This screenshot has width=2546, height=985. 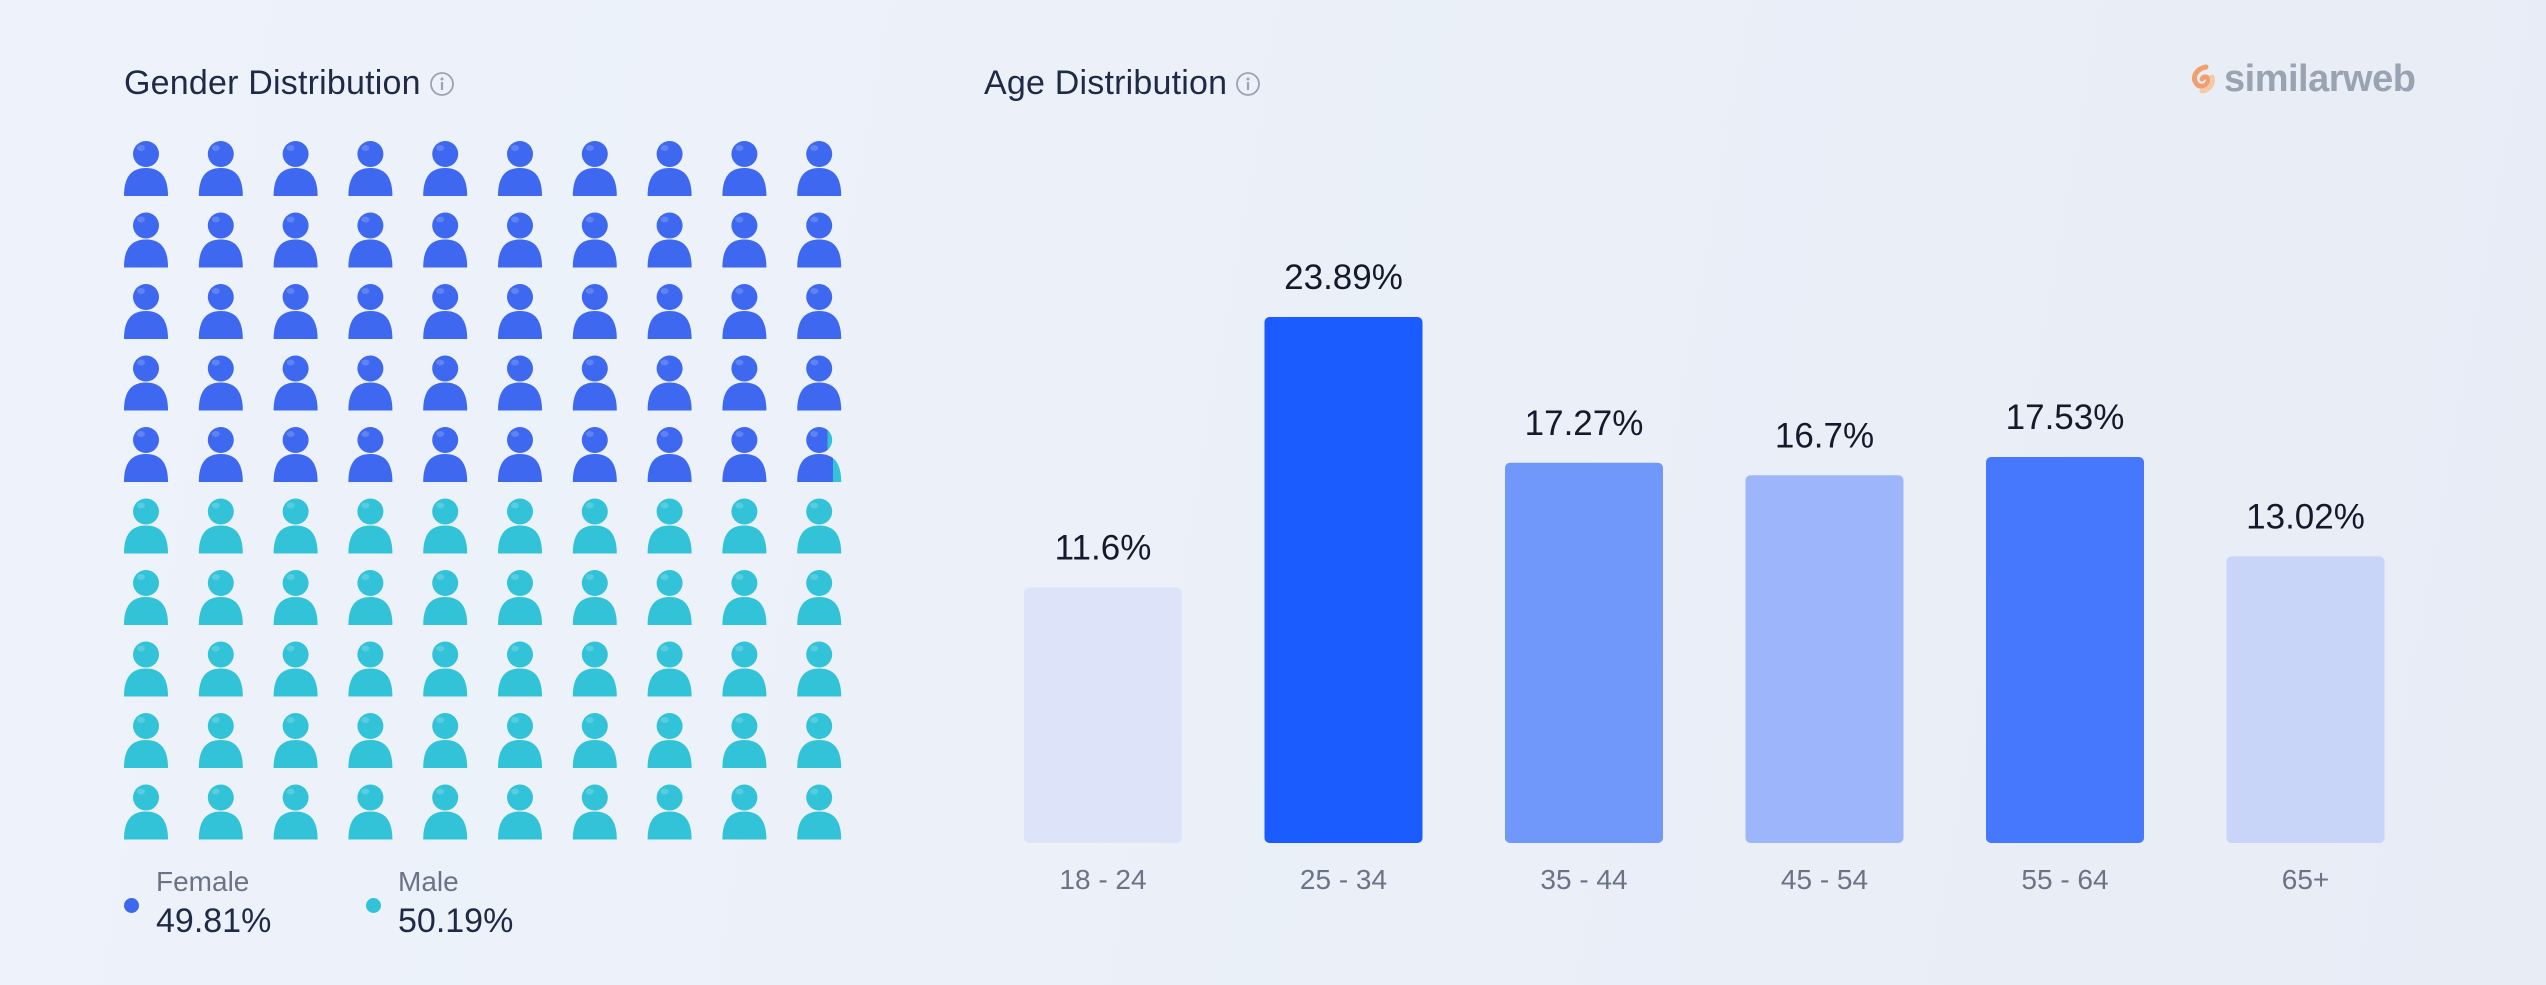 What do you see at coordinates (2320, 79) in the screenshot?
I see `brand-name: similarweb` at bounding box center [2320, 79].